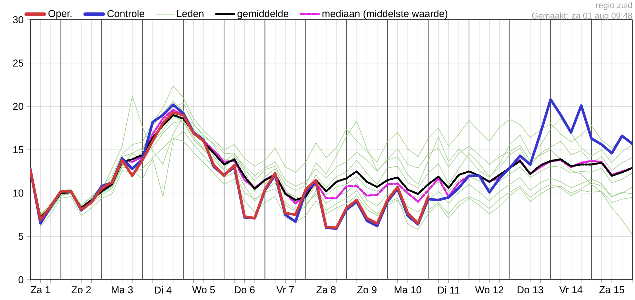  Describe the element at coordinates (285, 290) in the screenshot. I see `x-tick-label: Vr 7` at that location.